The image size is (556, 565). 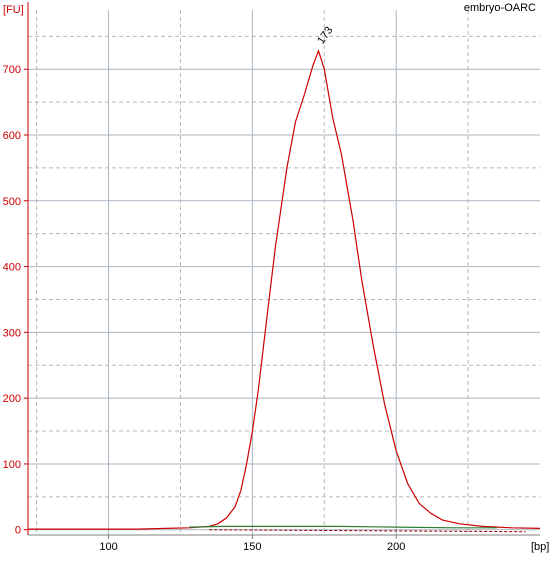 What do you see at coordinates (12, 202) in the screenshot?
I see `y-tick-label: 500` at bounding box center [12, 202].